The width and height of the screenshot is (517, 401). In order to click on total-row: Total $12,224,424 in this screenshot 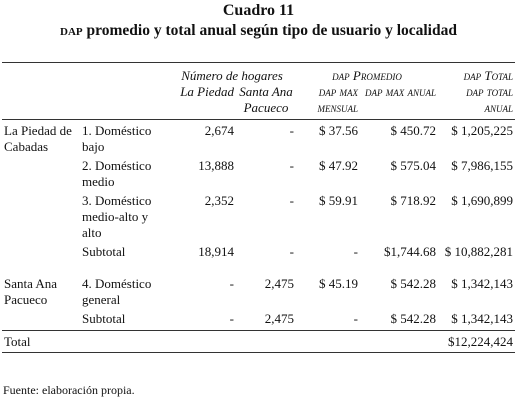, I will do `click(258, 341)`.